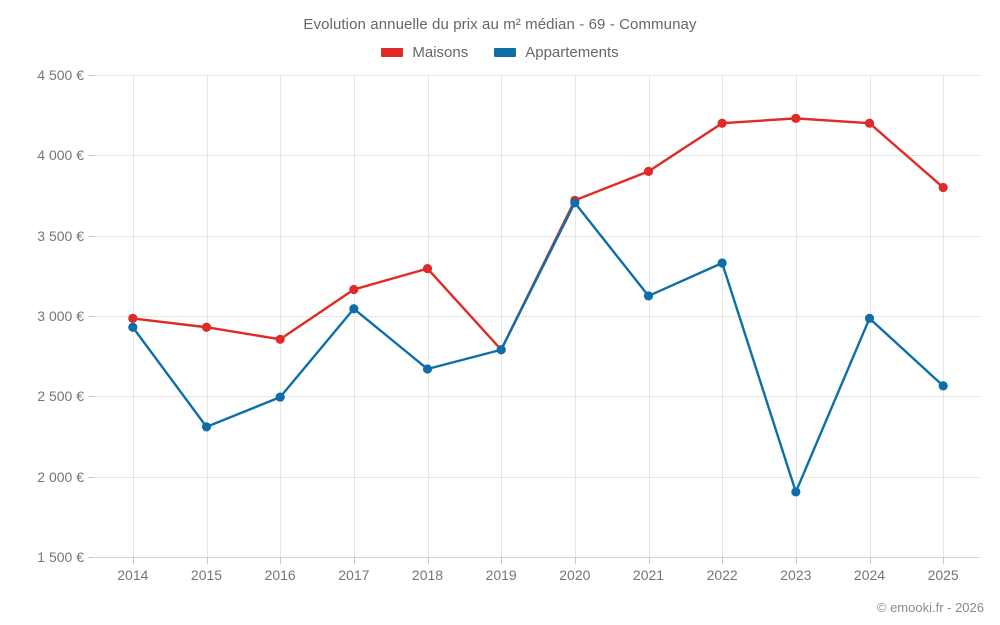 Image resolution: width=1000 pixels, height=625 pixels. What do you see at coordinates (354, 575) in the screenshot?
I see `x-axis-tick-label: 2017` at bounding box center [354, 575].